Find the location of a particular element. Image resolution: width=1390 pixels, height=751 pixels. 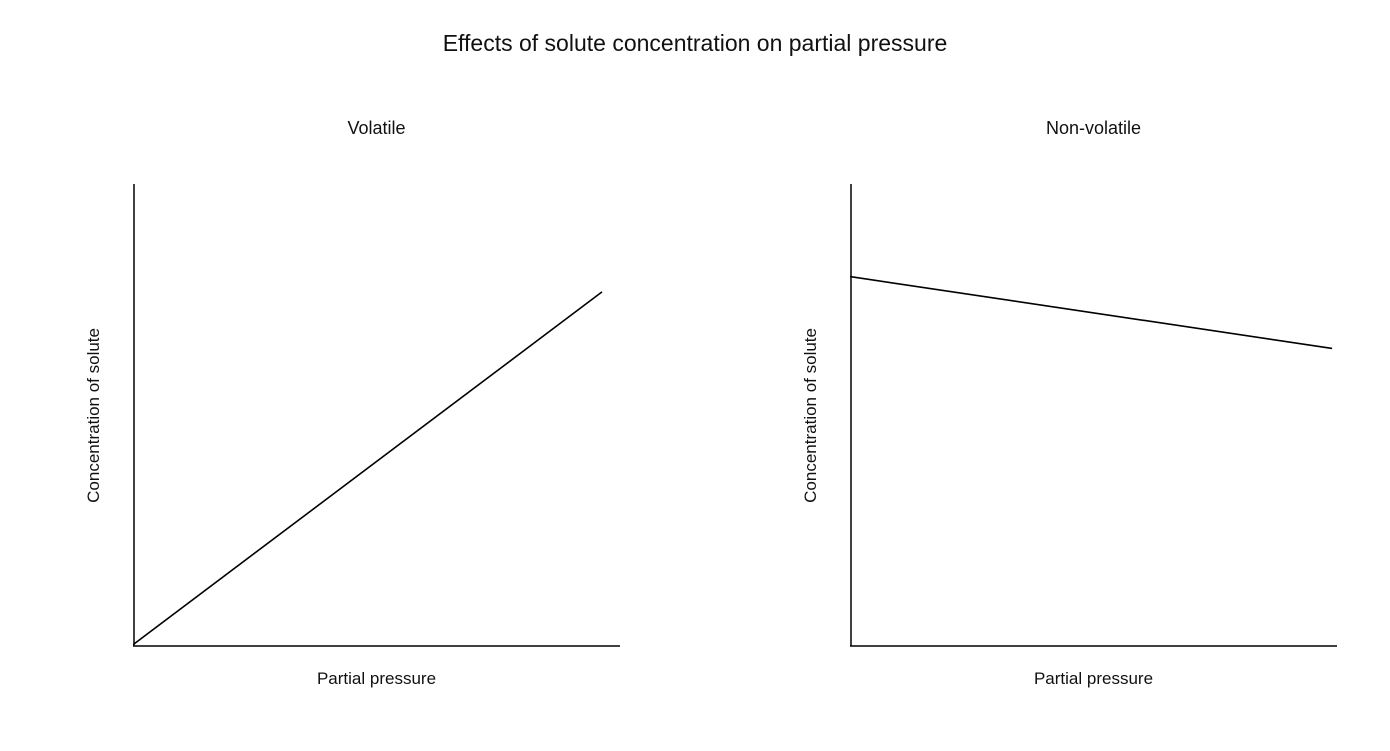

nonvolatile-chart-title: Non-volatile is located at coordinates (1093, 128).